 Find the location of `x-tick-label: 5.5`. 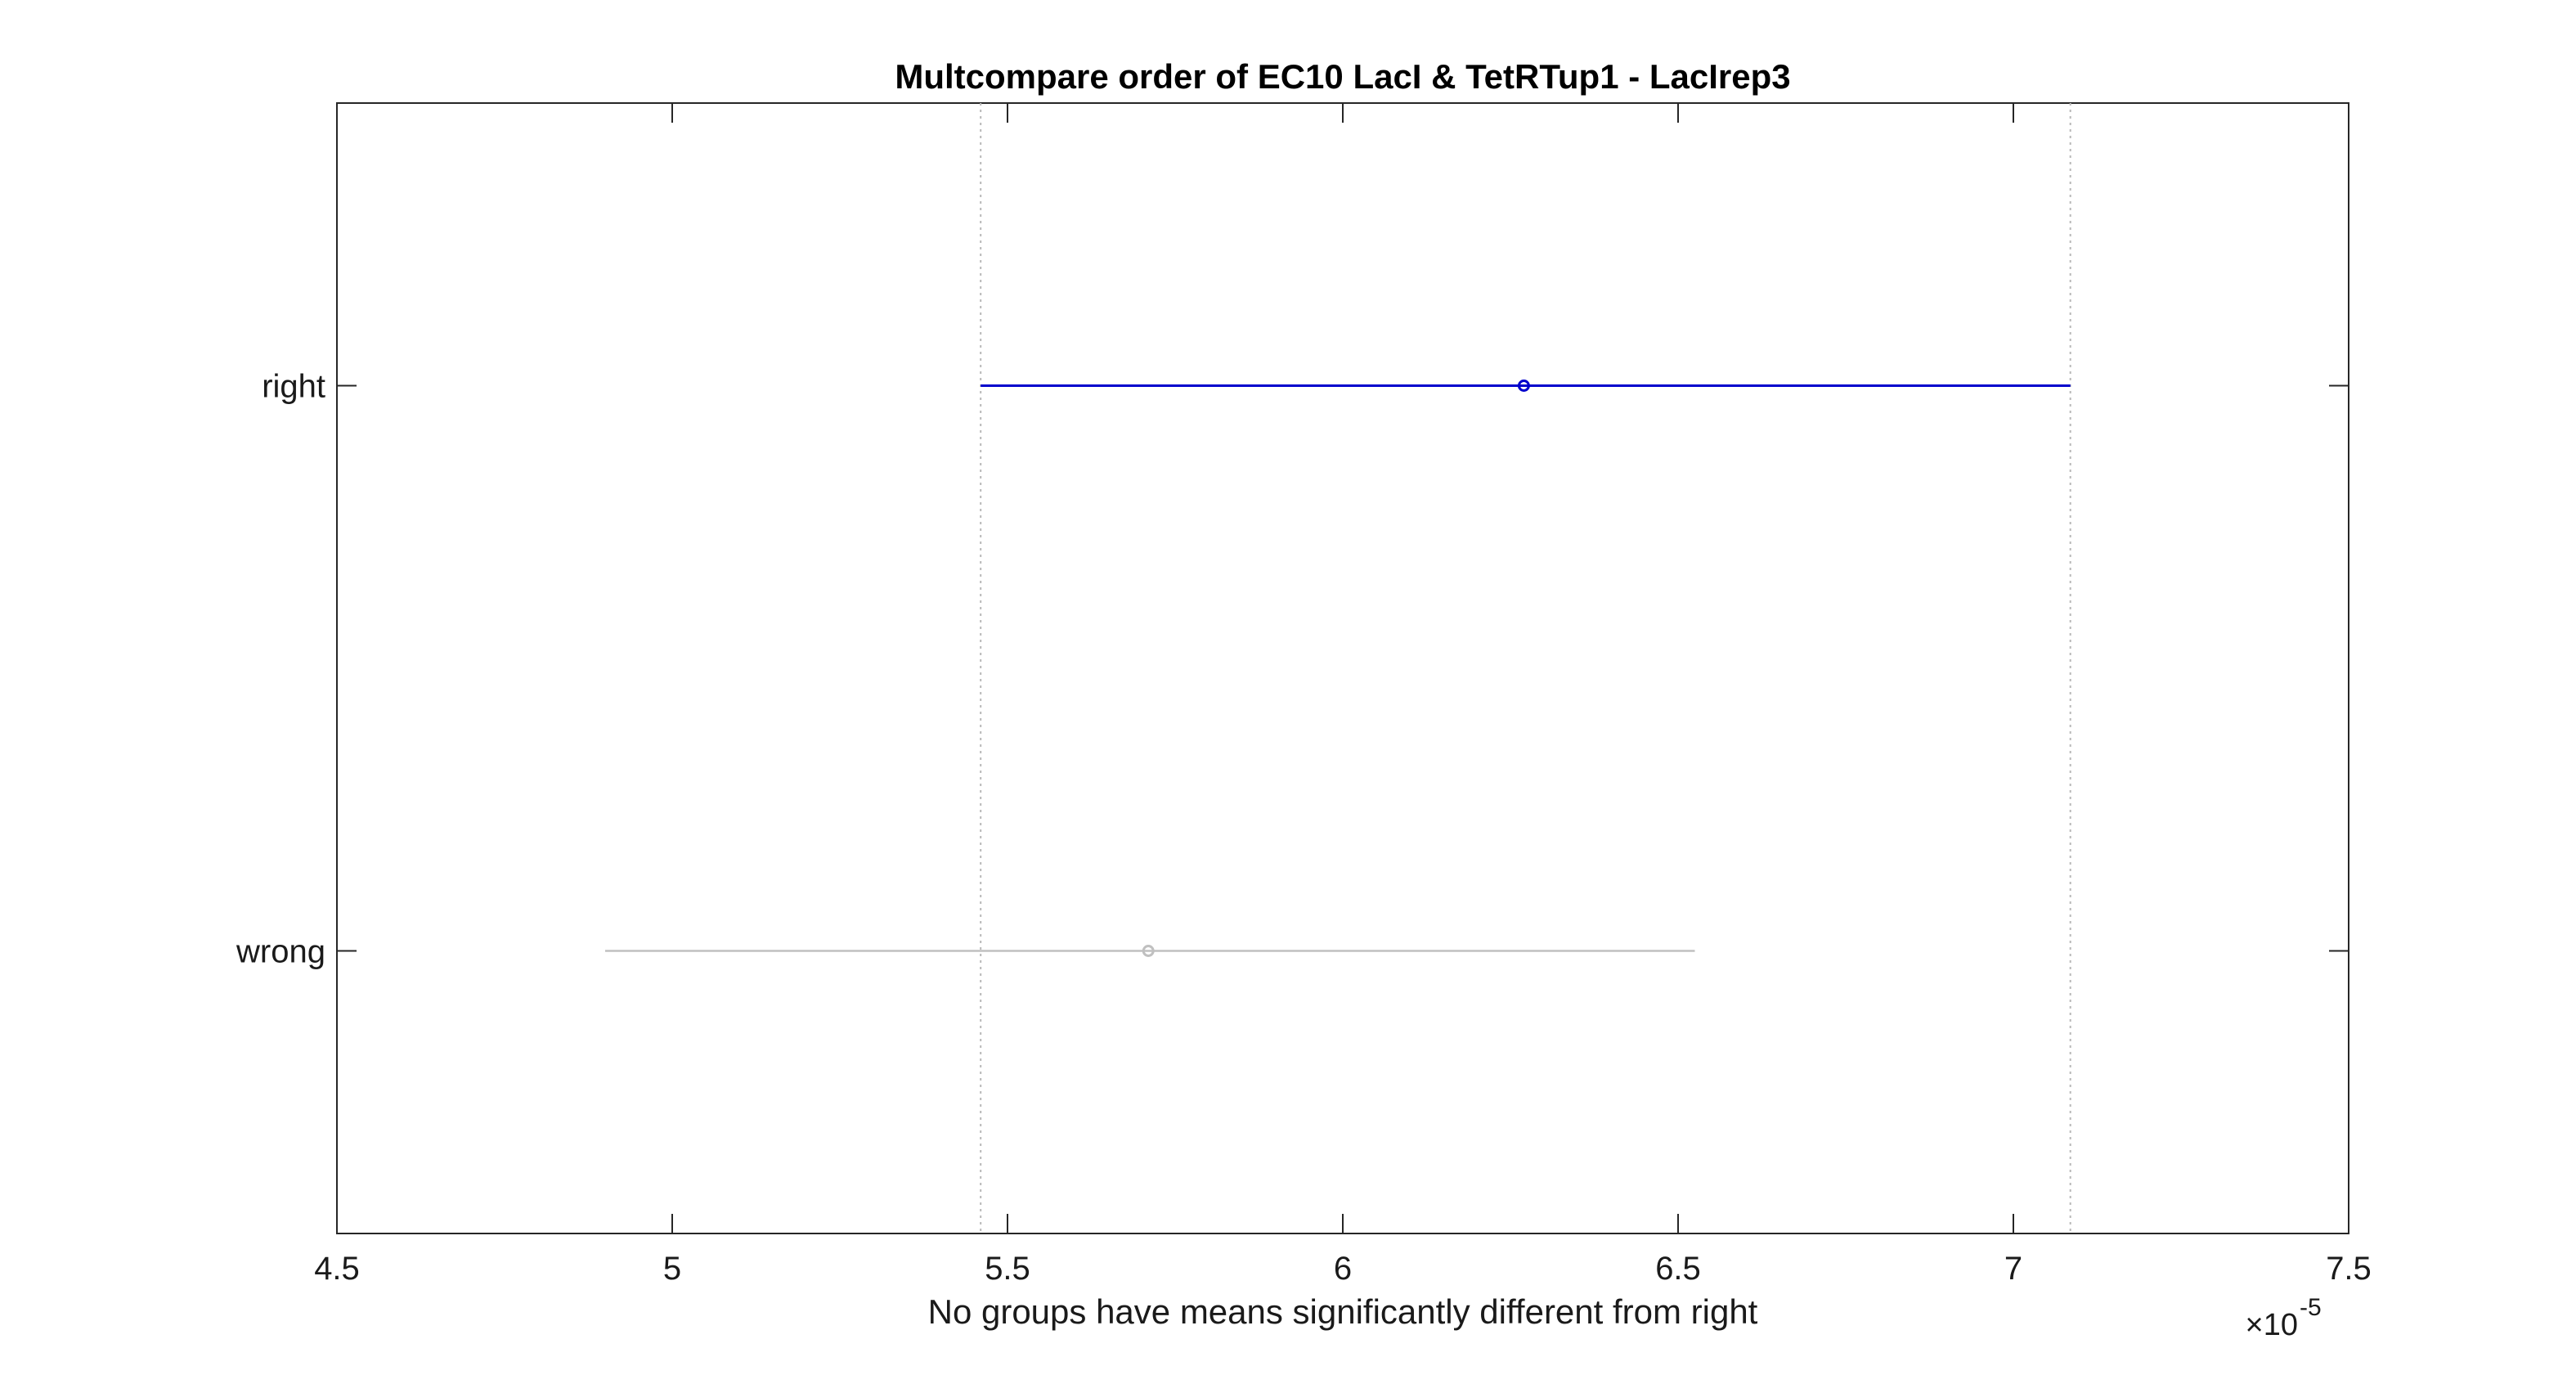

x-tick-label: 5.5 is located at coordinates (1008, 1269).